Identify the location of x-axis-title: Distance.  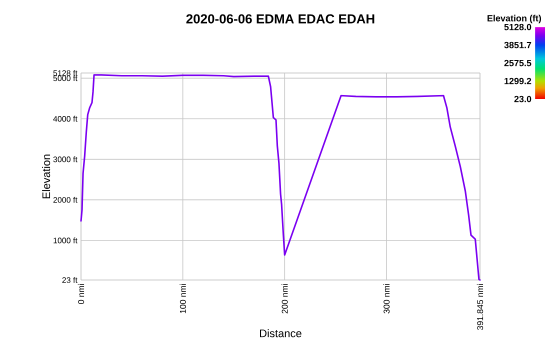
(281, 333).